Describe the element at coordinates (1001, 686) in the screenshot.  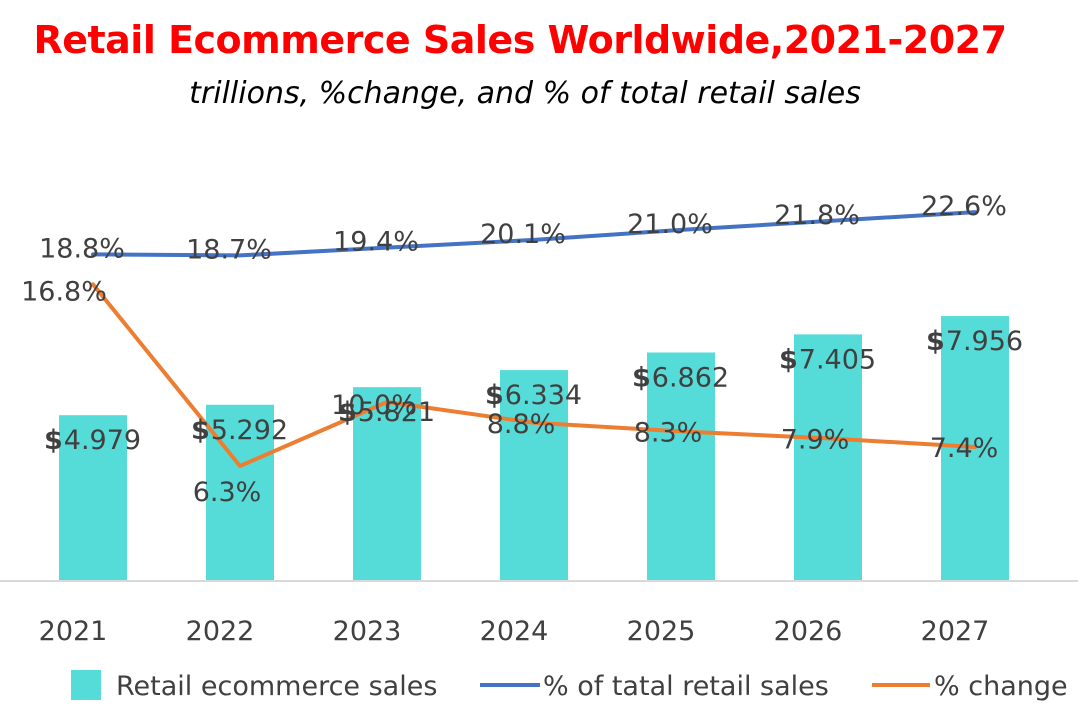
I see `legend-label-change: % change` at that location.